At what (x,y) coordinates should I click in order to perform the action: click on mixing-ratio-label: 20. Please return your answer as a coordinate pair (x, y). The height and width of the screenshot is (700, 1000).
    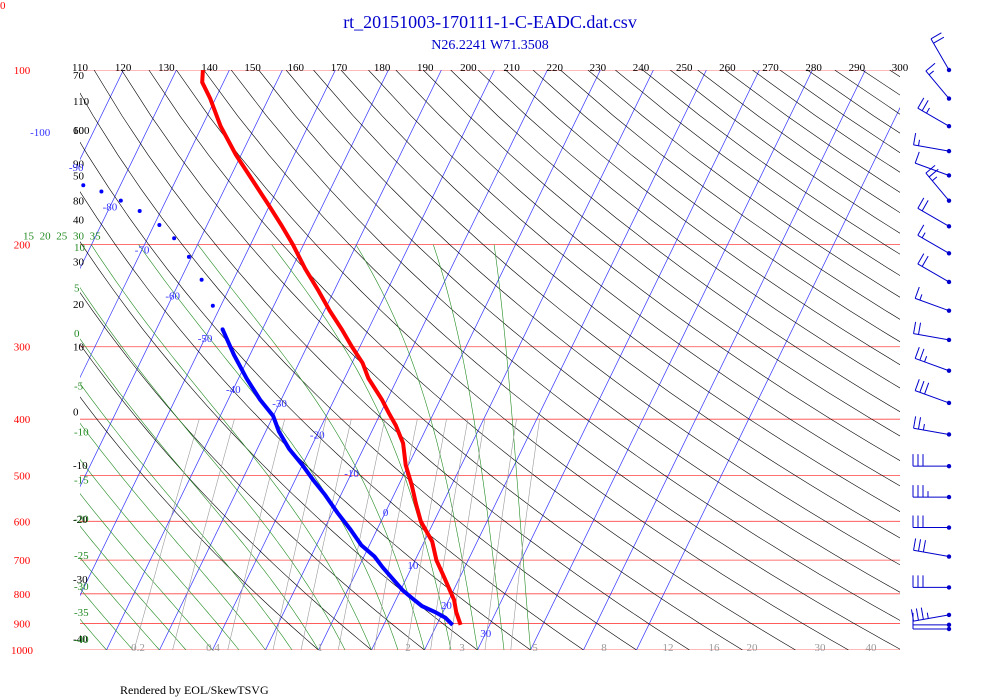
    Looking at the image, I should click on (753, 648).